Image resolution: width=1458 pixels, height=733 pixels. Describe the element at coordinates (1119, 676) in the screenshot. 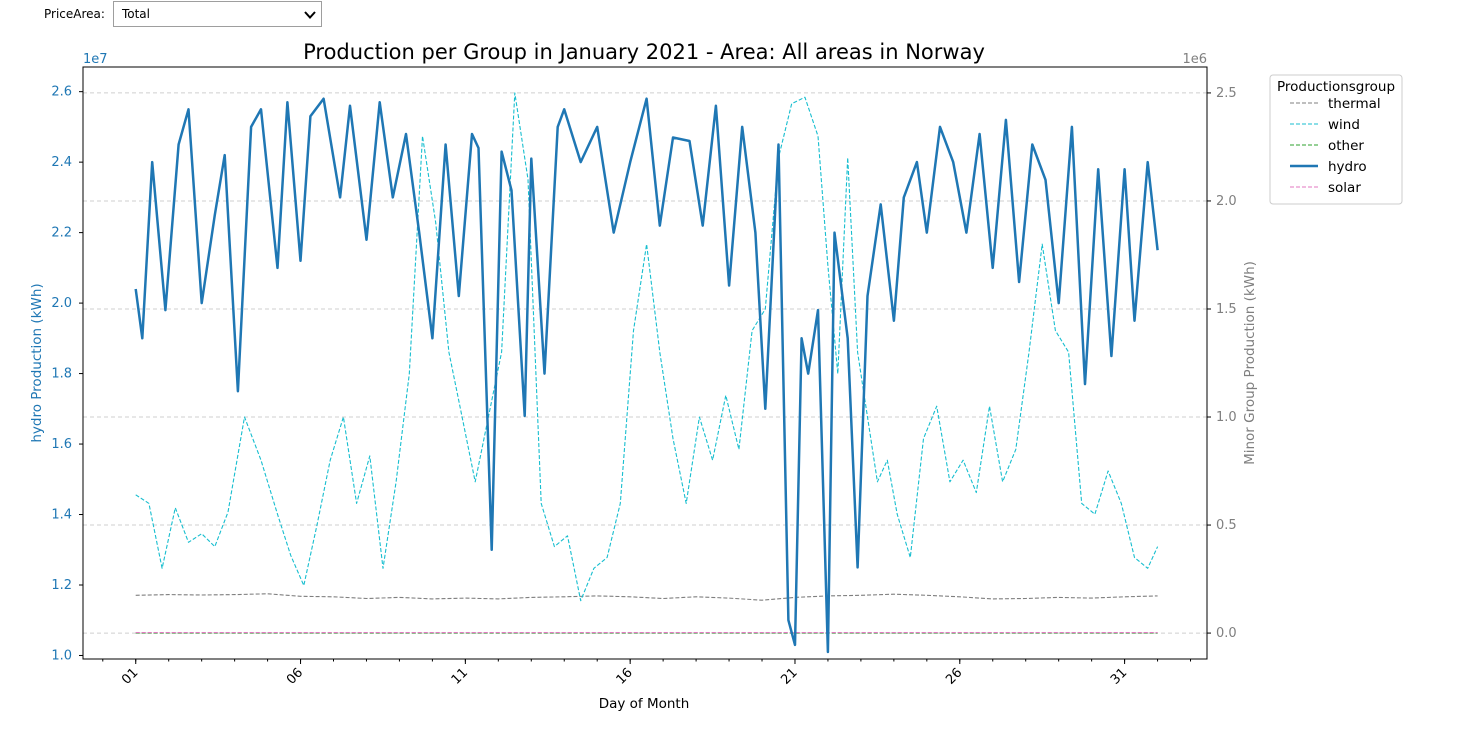

I see `x-tick-label: 31` at that location.